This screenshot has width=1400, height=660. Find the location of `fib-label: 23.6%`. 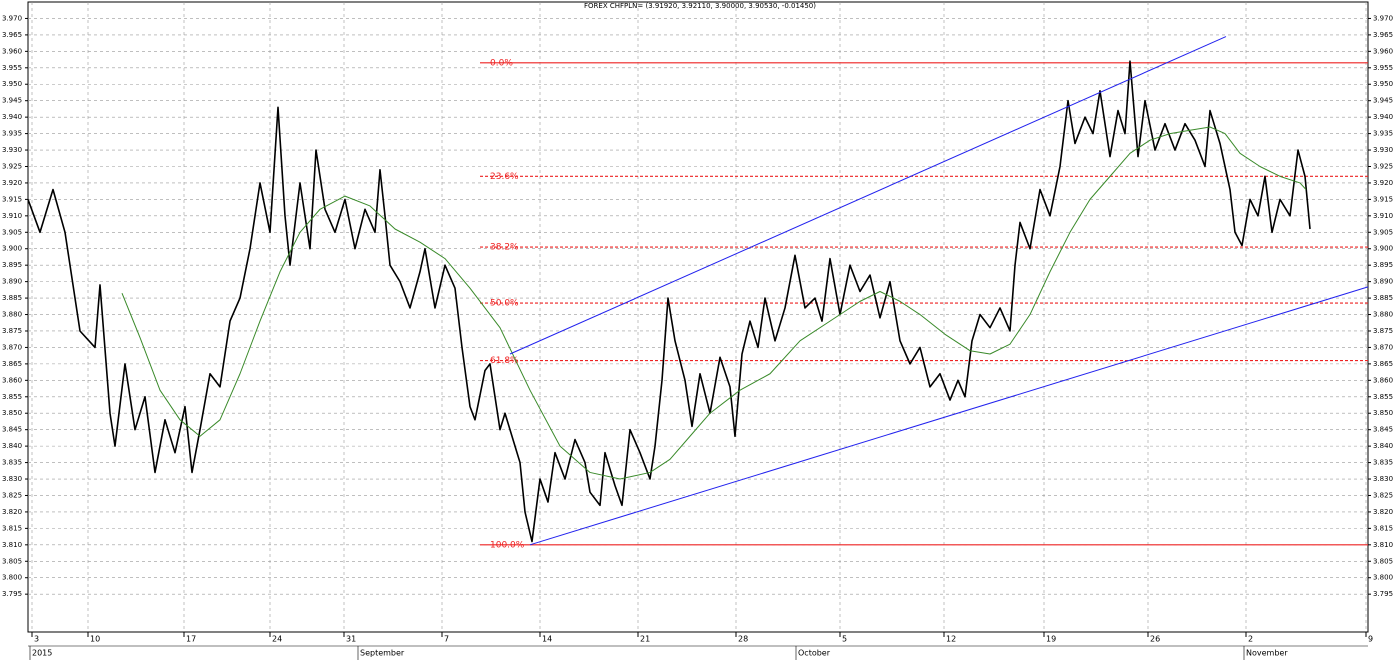

fib-label: 23.6% is located at coordinates (504, 177).